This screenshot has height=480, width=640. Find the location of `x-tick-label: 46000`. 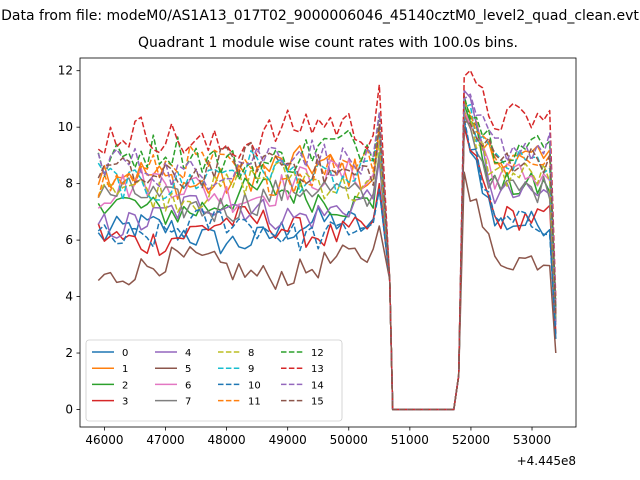

x-tick-label: 46000 is located at coordinates (104, 440).